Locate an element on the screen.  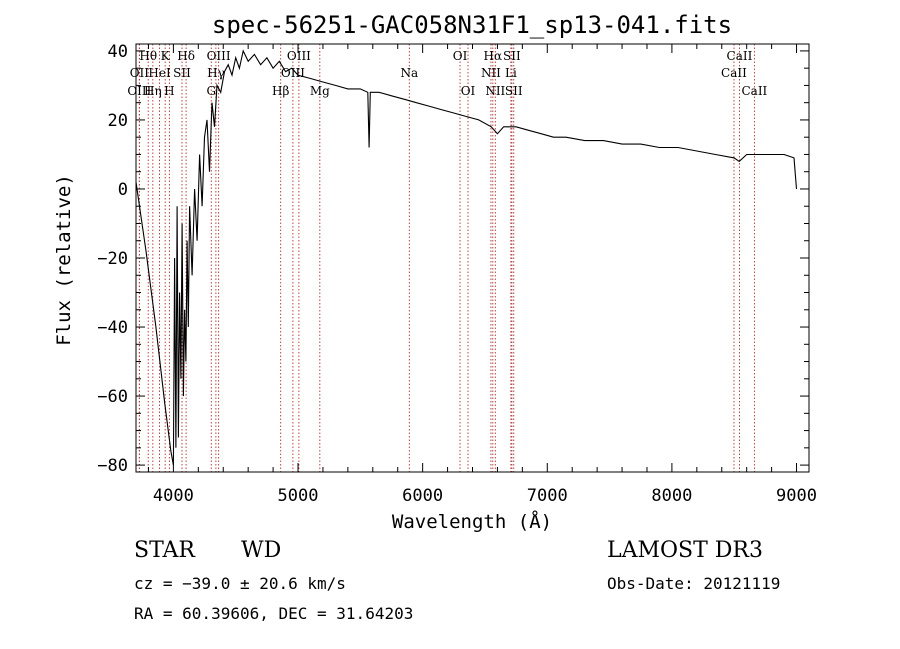
line-label-13: OIII is located at coordinates (293, 73).